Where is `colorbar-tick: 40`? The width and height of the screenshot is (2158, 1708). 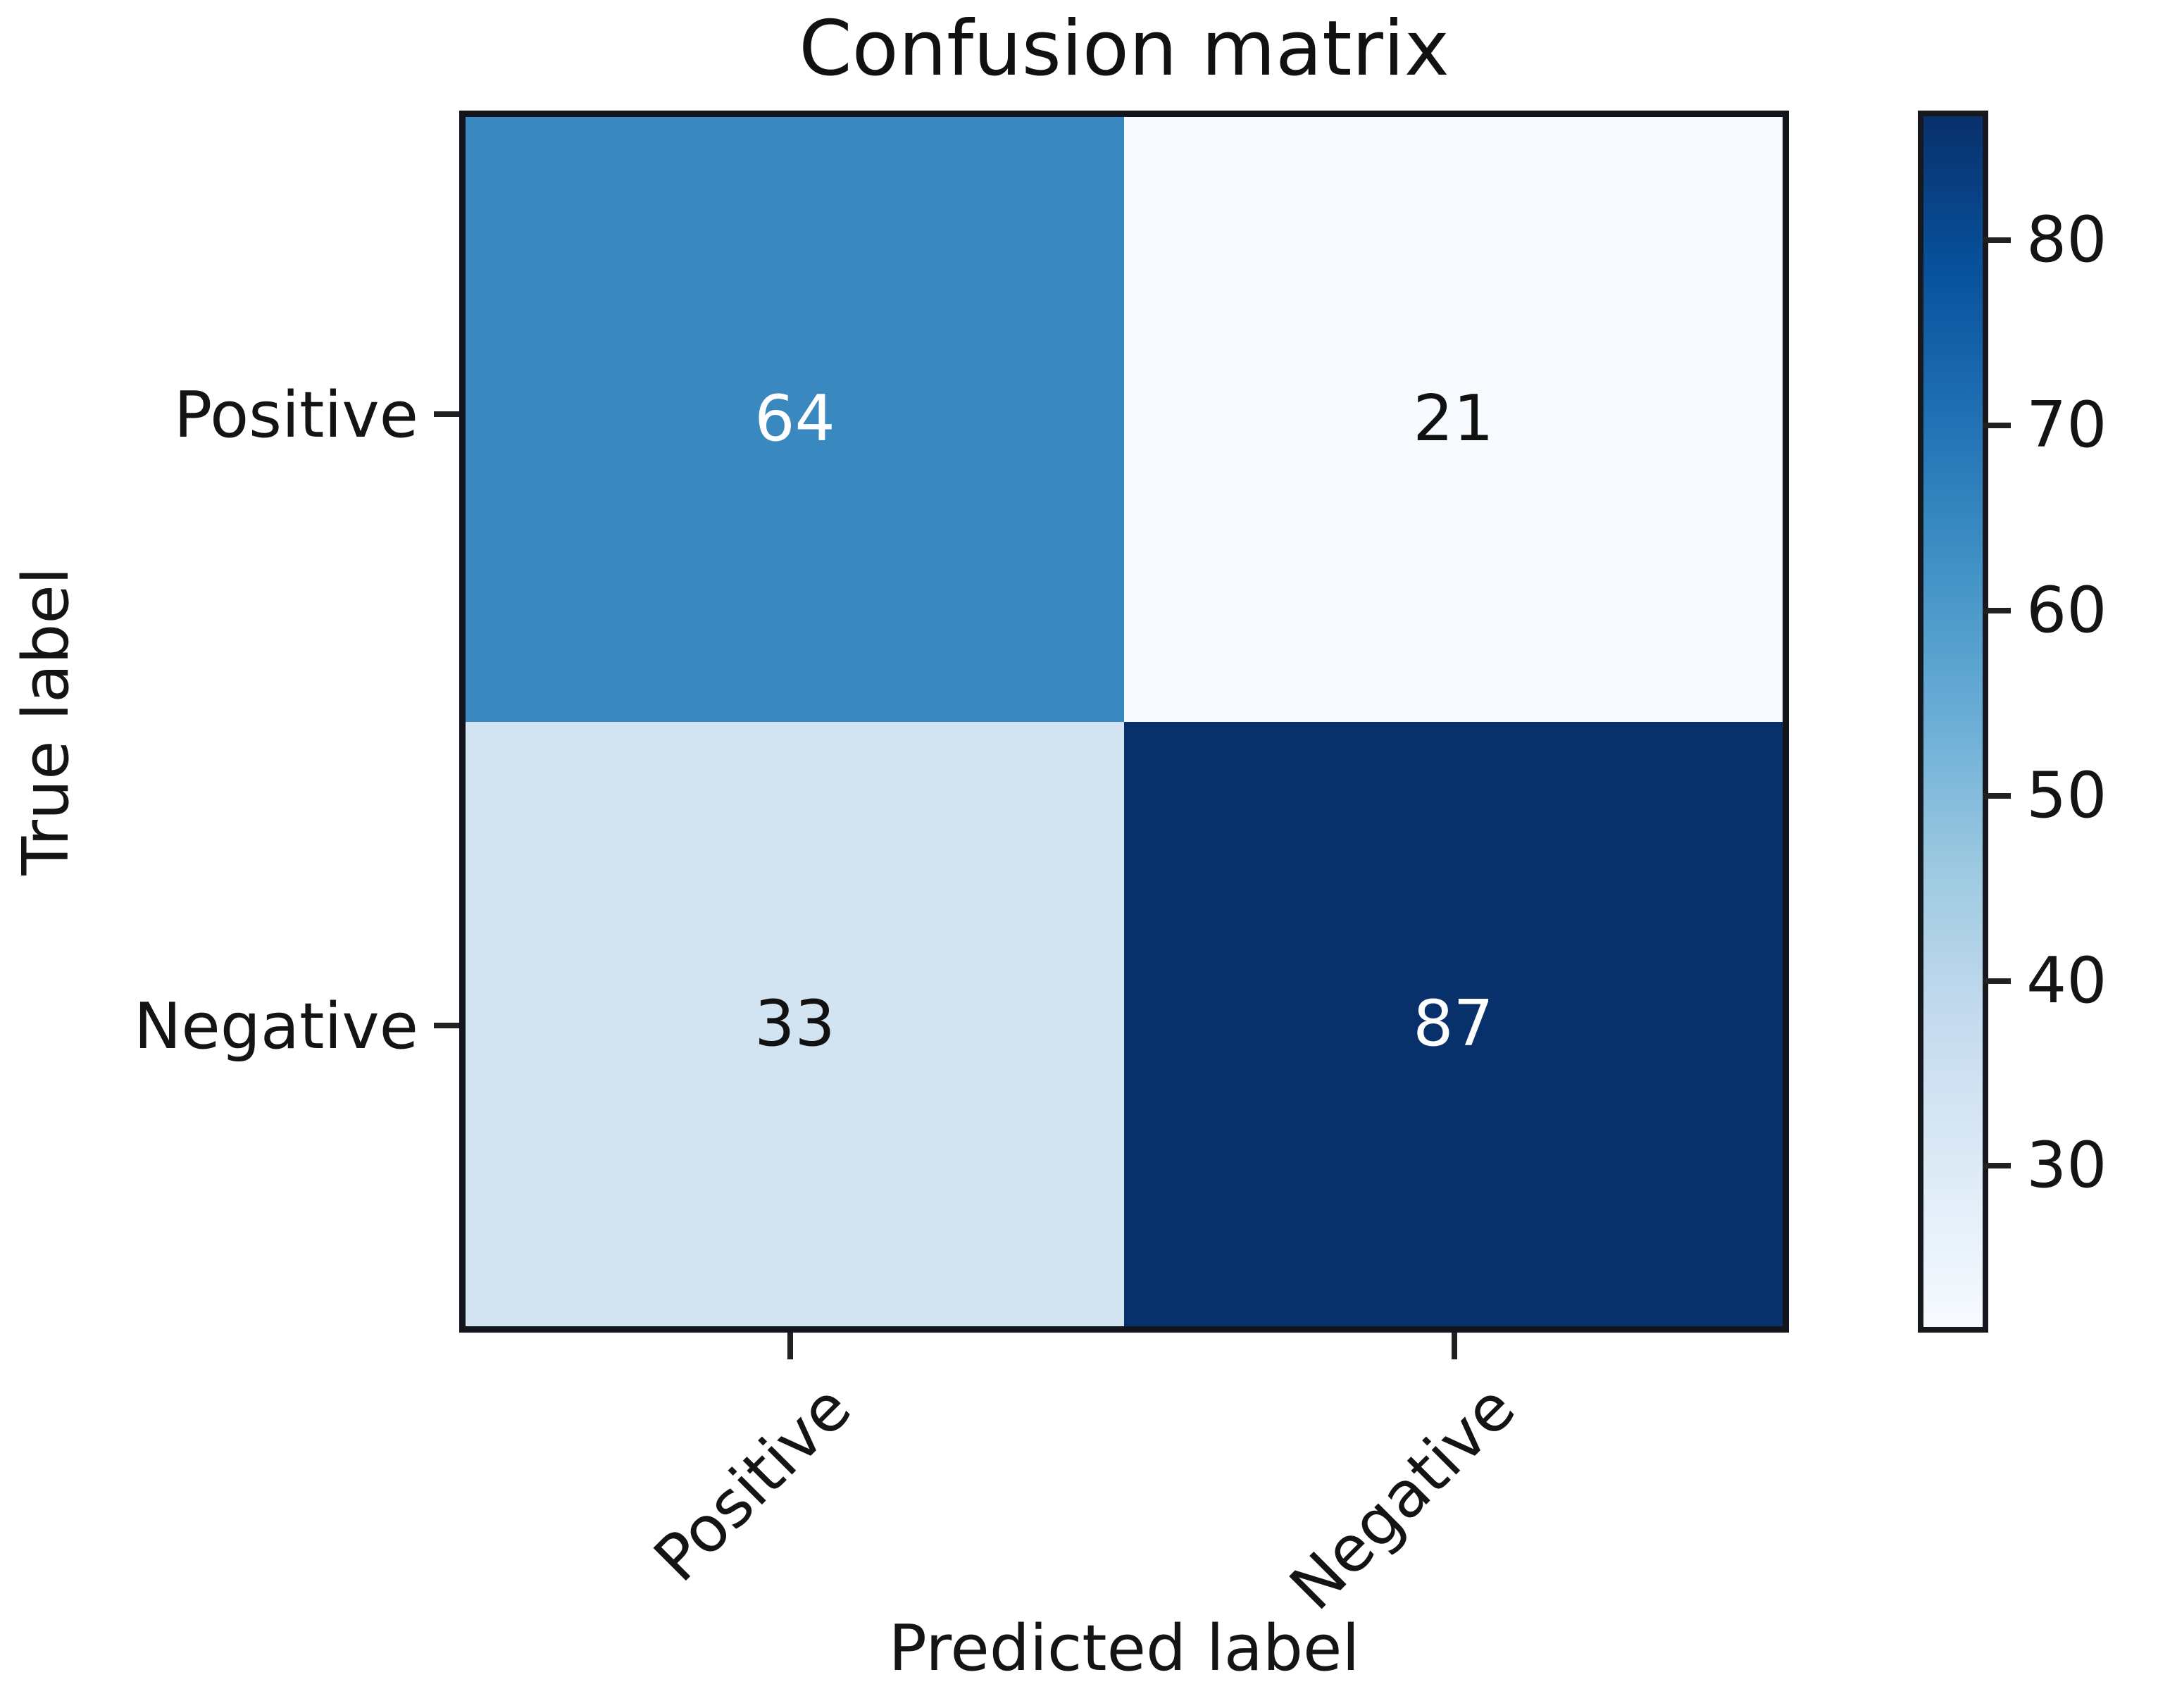
colorbar-tick: 40 is located at coordinates (2045, 981).